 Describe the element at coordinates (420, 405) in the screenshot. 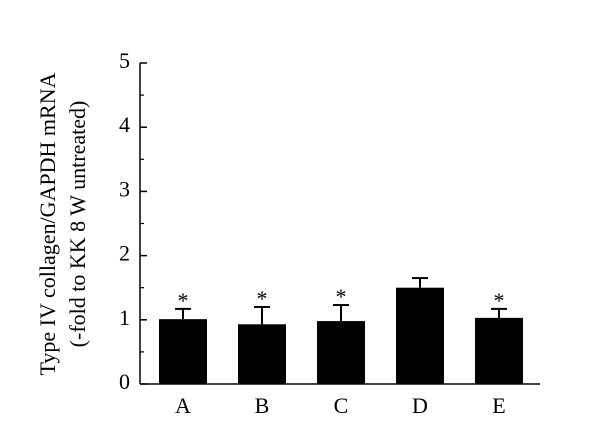

I see `x-tick-label: D` at that location.